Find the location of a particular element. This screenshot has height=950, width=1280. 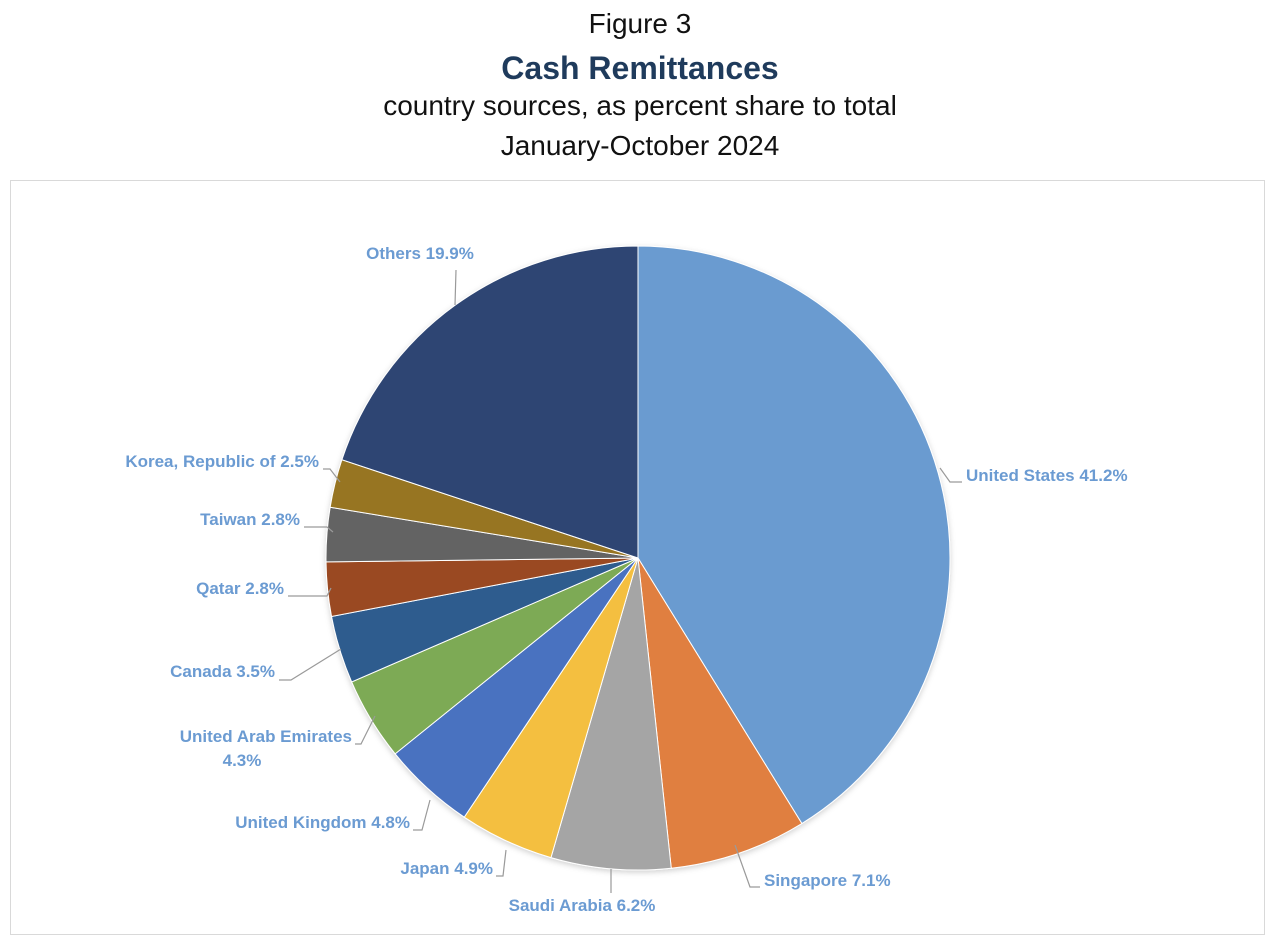

pie-slice-saudi-arabia is located at coordinates (611, 714).